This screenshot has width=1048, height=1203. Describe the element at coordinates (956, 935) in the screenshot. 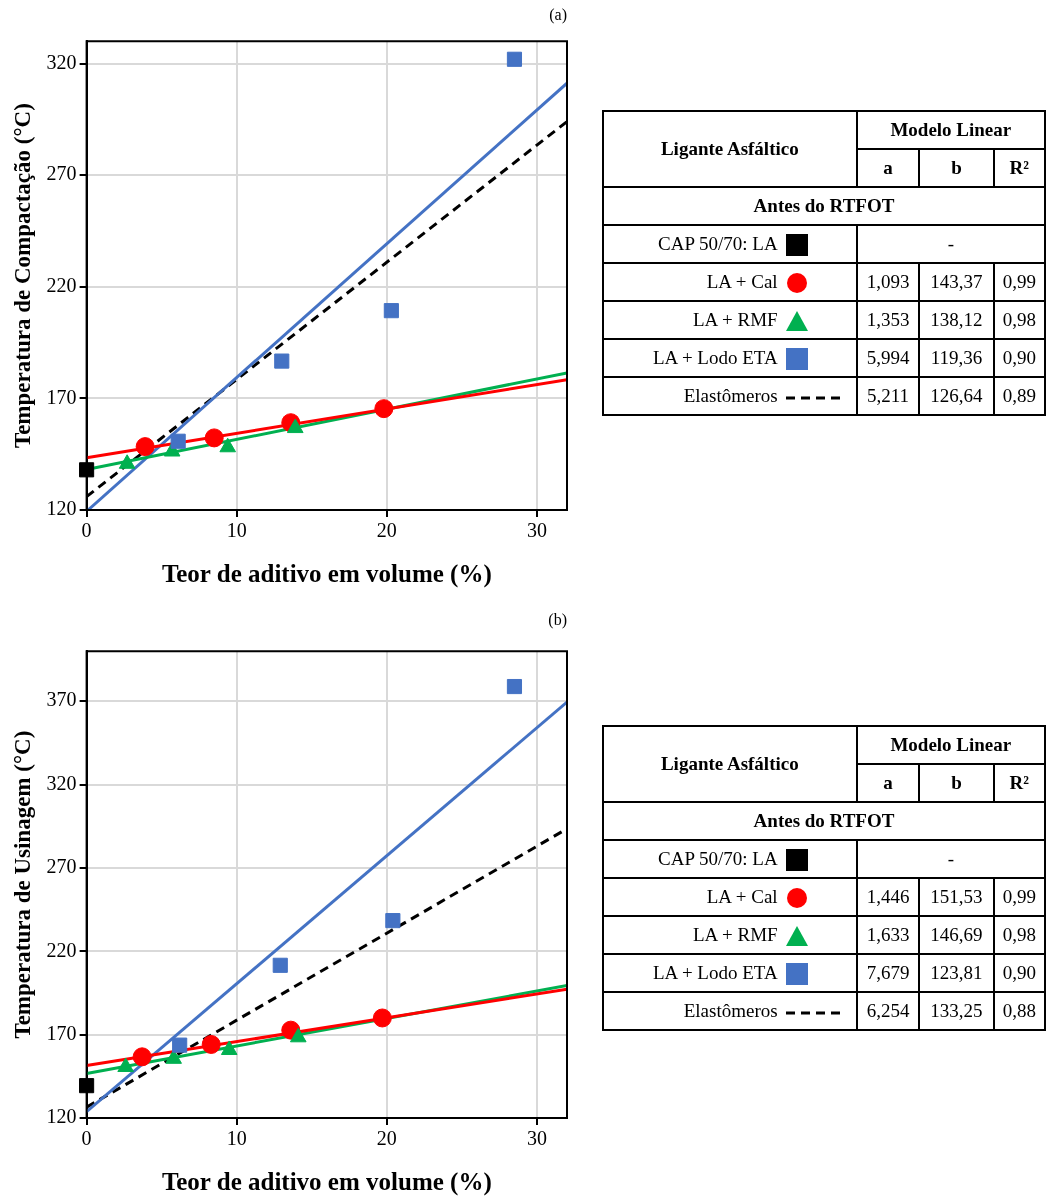

I see `text: 146,69` at that location.